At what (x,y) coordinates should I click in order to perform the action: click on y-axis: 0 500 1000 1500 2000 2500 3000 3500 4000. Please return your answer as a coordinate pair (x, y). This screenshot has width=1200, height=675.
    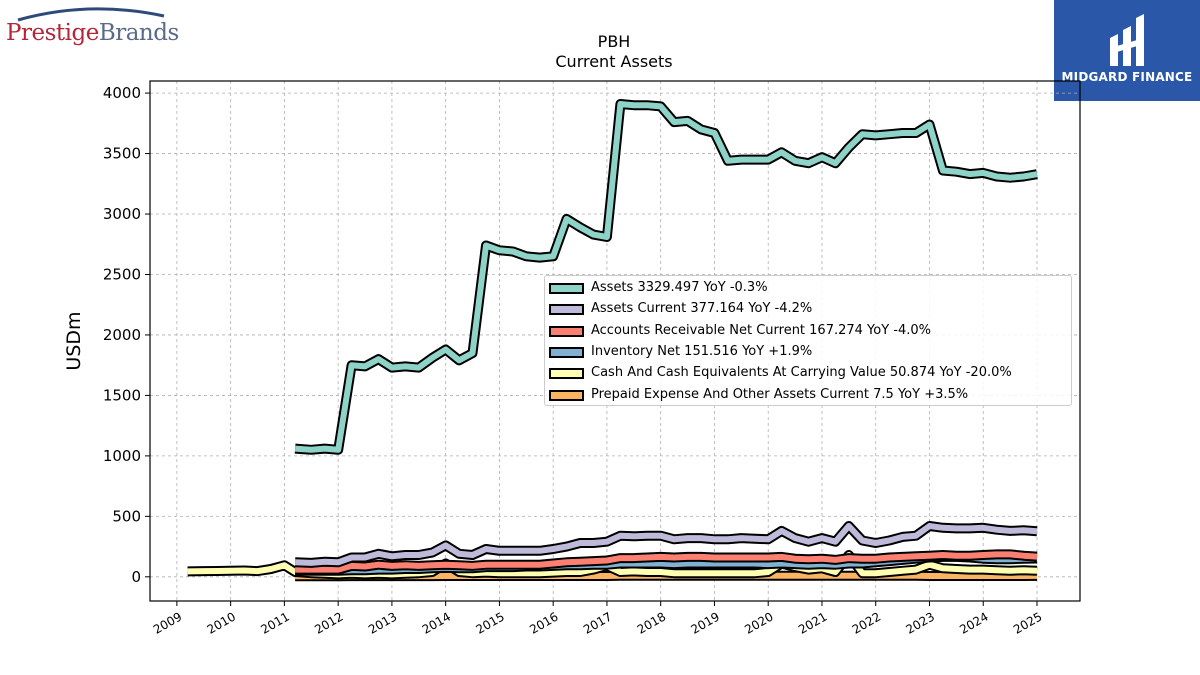
    Looking at the image, I should click on (126, 335).